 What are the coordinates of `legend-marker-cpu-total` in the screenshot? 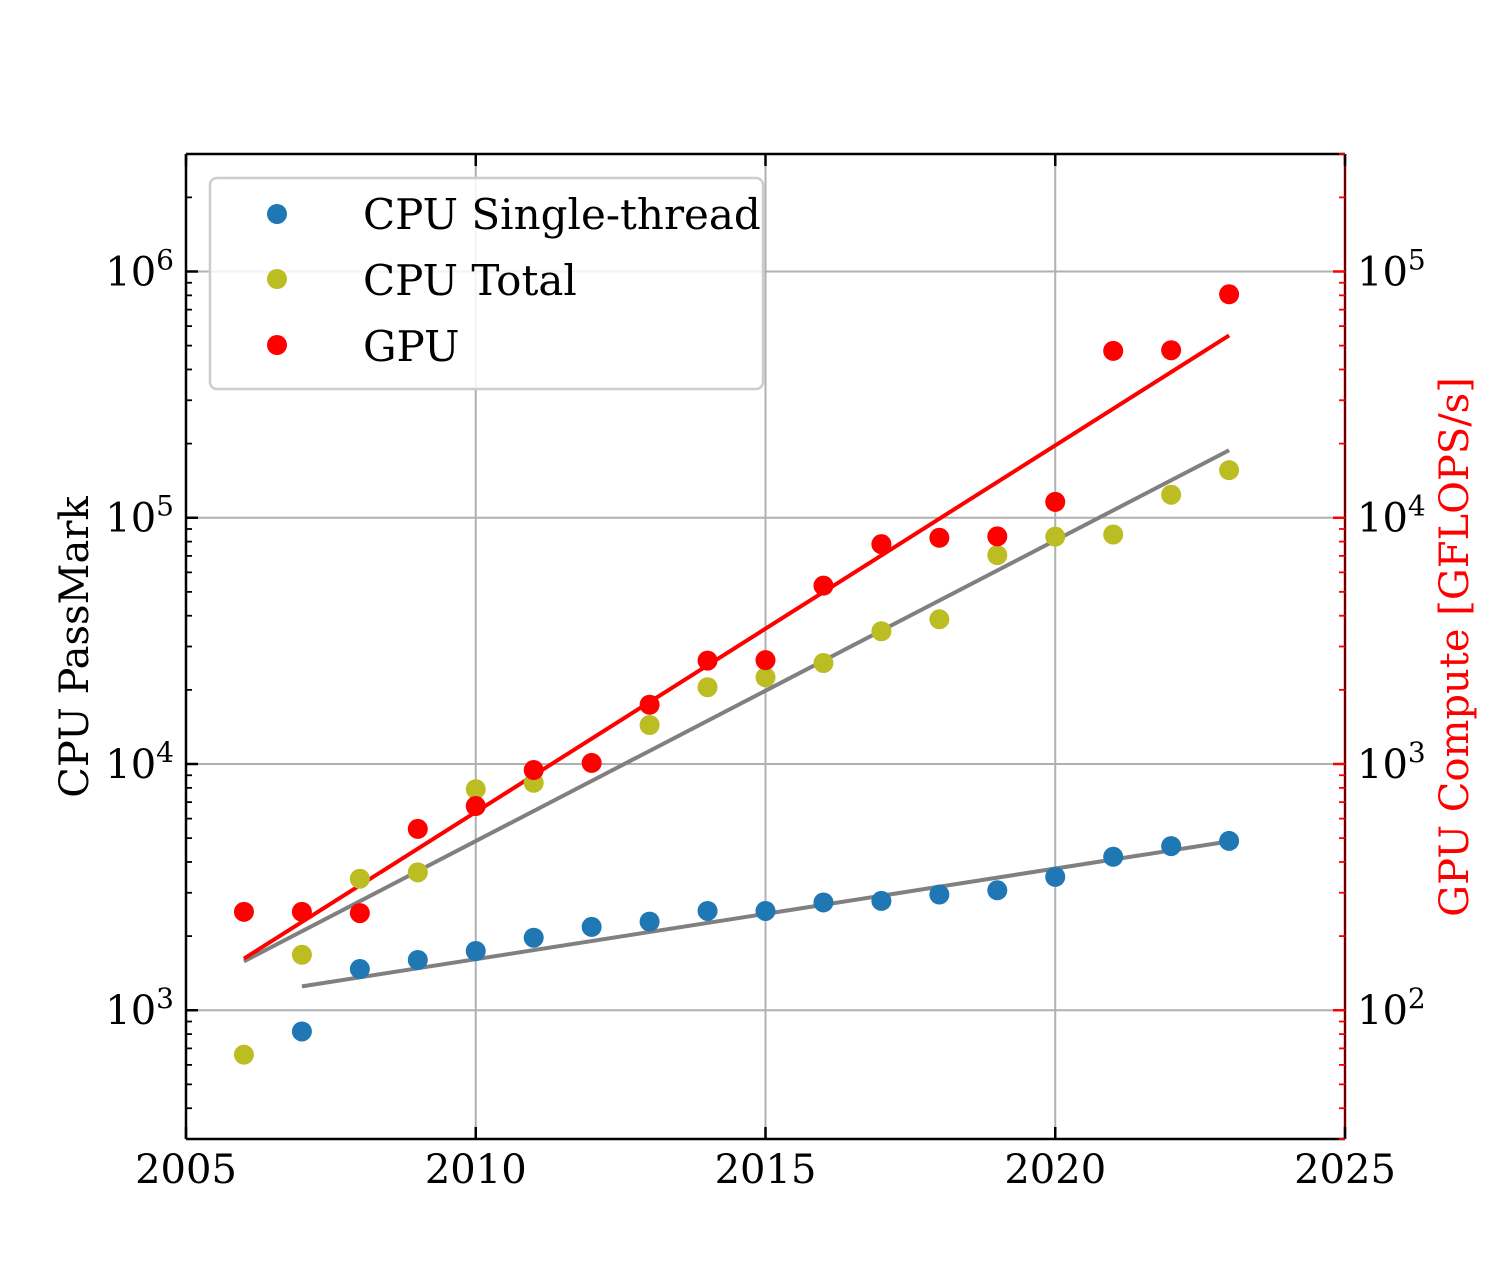 It's located at (277, 279).